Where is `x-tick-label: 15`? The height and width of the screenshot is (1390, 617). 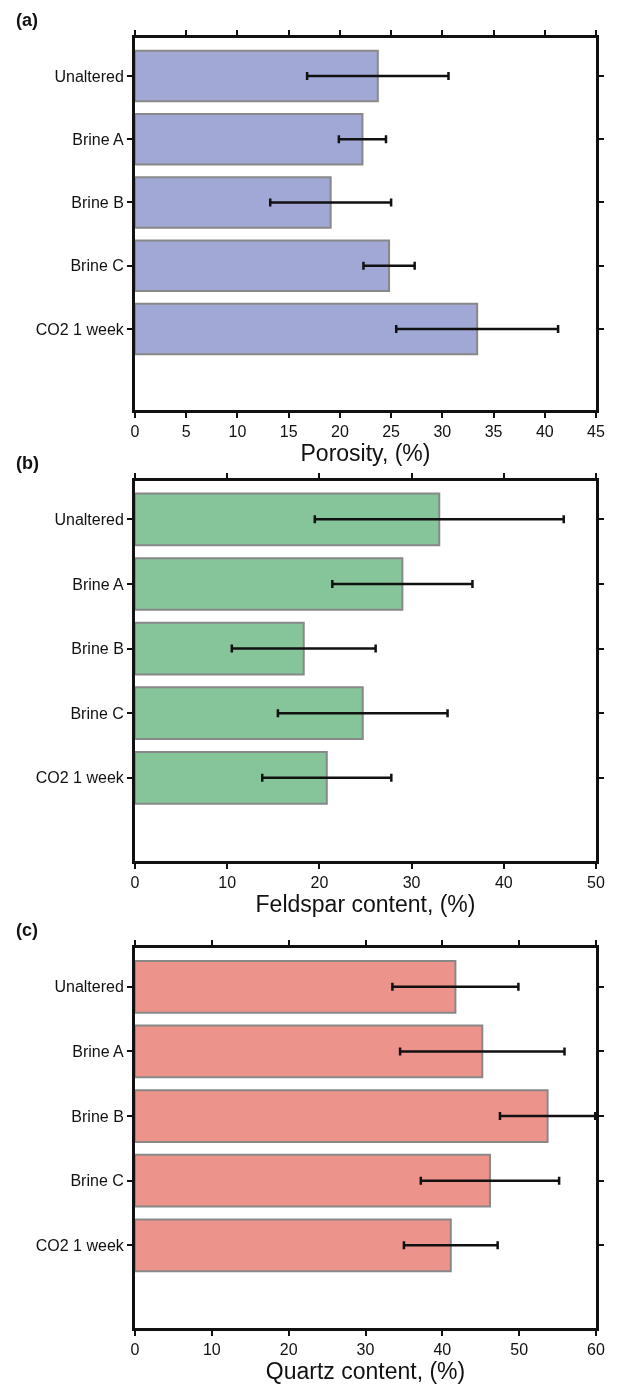 x-tick-label: 15 is located at coordinates (288, 432).